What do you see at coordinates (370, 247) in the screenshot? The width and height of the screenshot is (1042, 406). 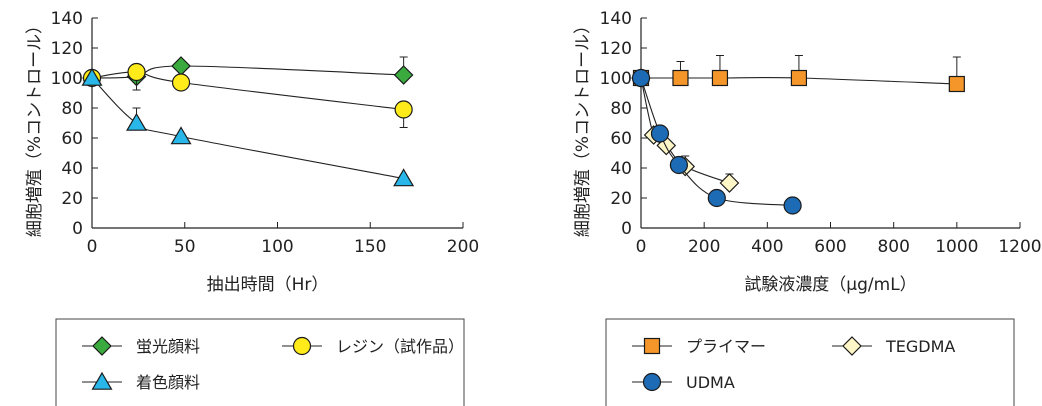 I see `x-tick-label: 150` at bounding box center [370, 247].